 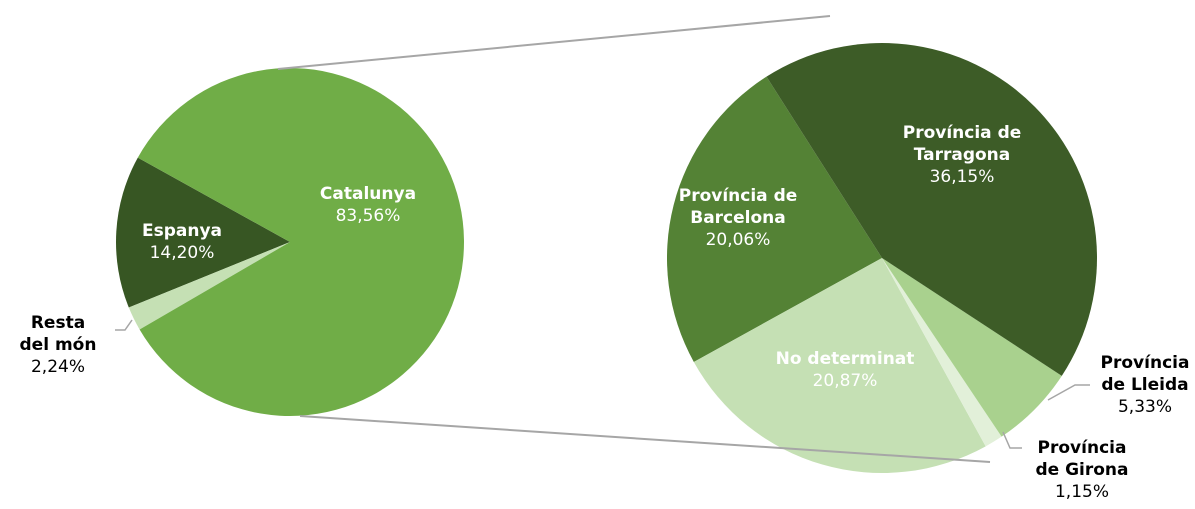 I want to click on category-label: Província de Barcelona, so click(x=738, y=207).